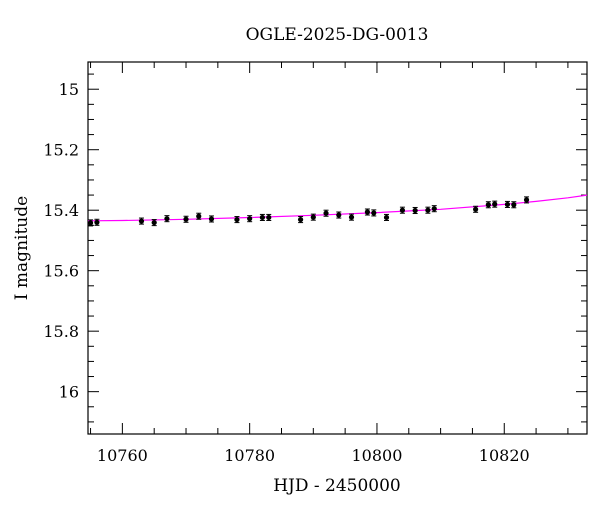 The image size is (600, 512). What do you see at coordinates (504, 455) in the screenshot?
I see `x-tick-label: 10820` at bounding box center [504, 455].